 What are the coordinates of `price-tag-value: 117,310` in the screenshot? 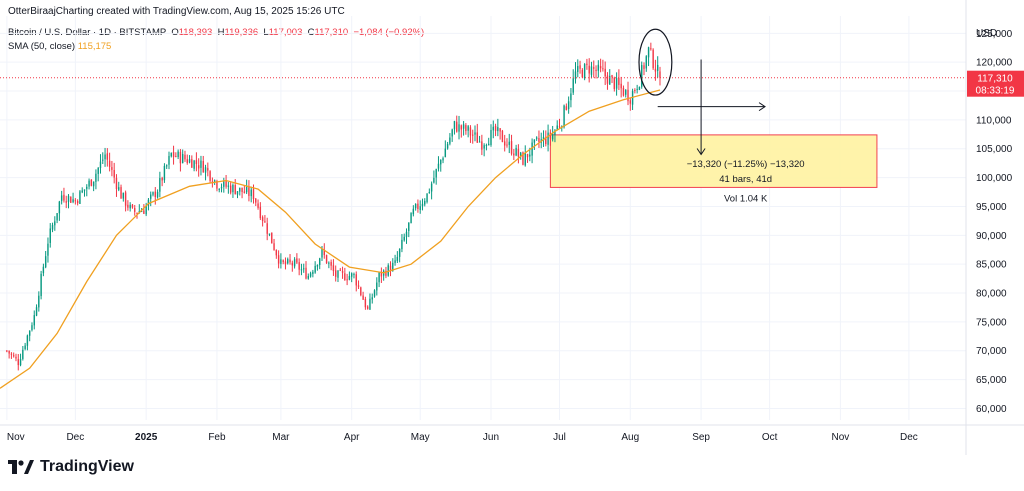 It's located at (995, 79).